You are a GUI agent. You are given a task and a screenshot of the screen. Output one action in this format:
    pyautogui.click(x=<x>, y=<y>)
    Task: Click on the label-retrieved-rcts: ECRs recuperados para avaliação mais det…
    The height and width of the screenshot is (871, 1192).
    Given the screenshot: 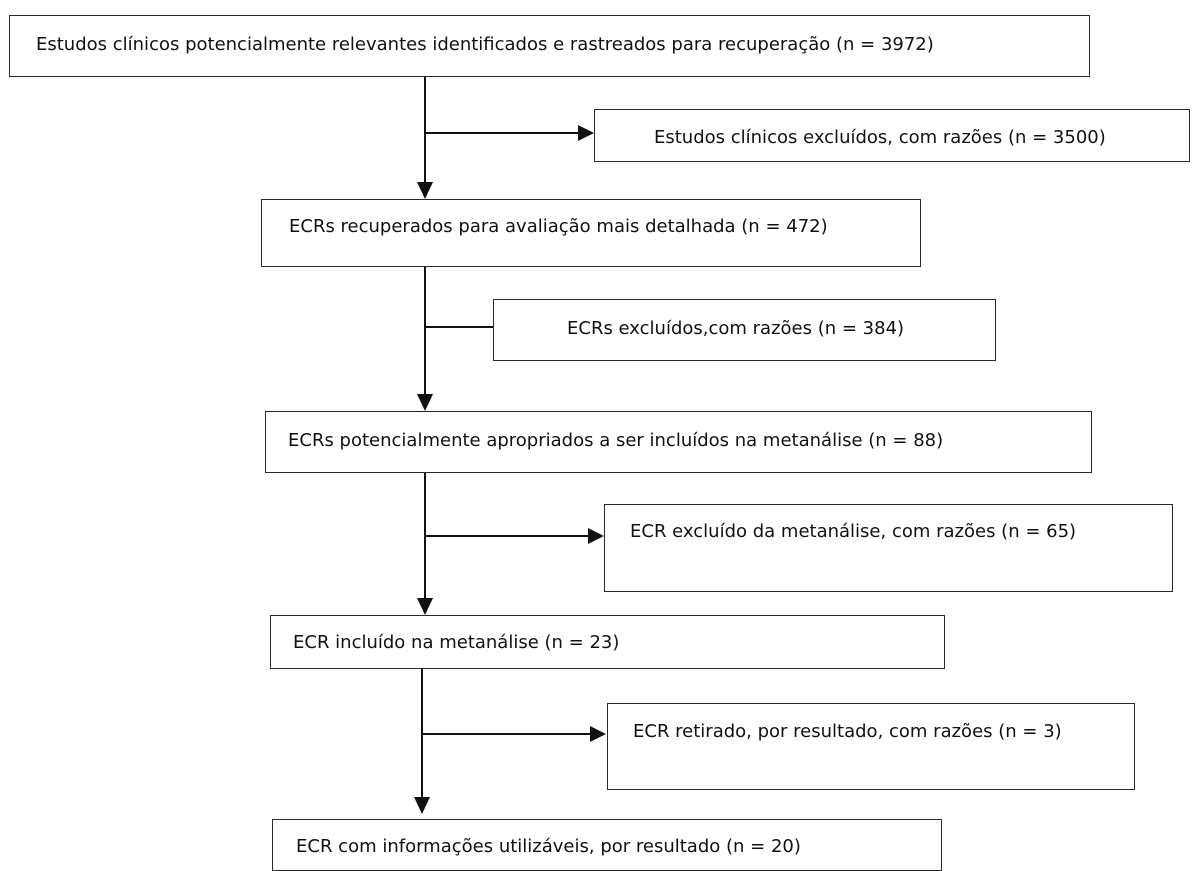 What is the action you would take?
    pyautogui.click(x=558, y=226)
    